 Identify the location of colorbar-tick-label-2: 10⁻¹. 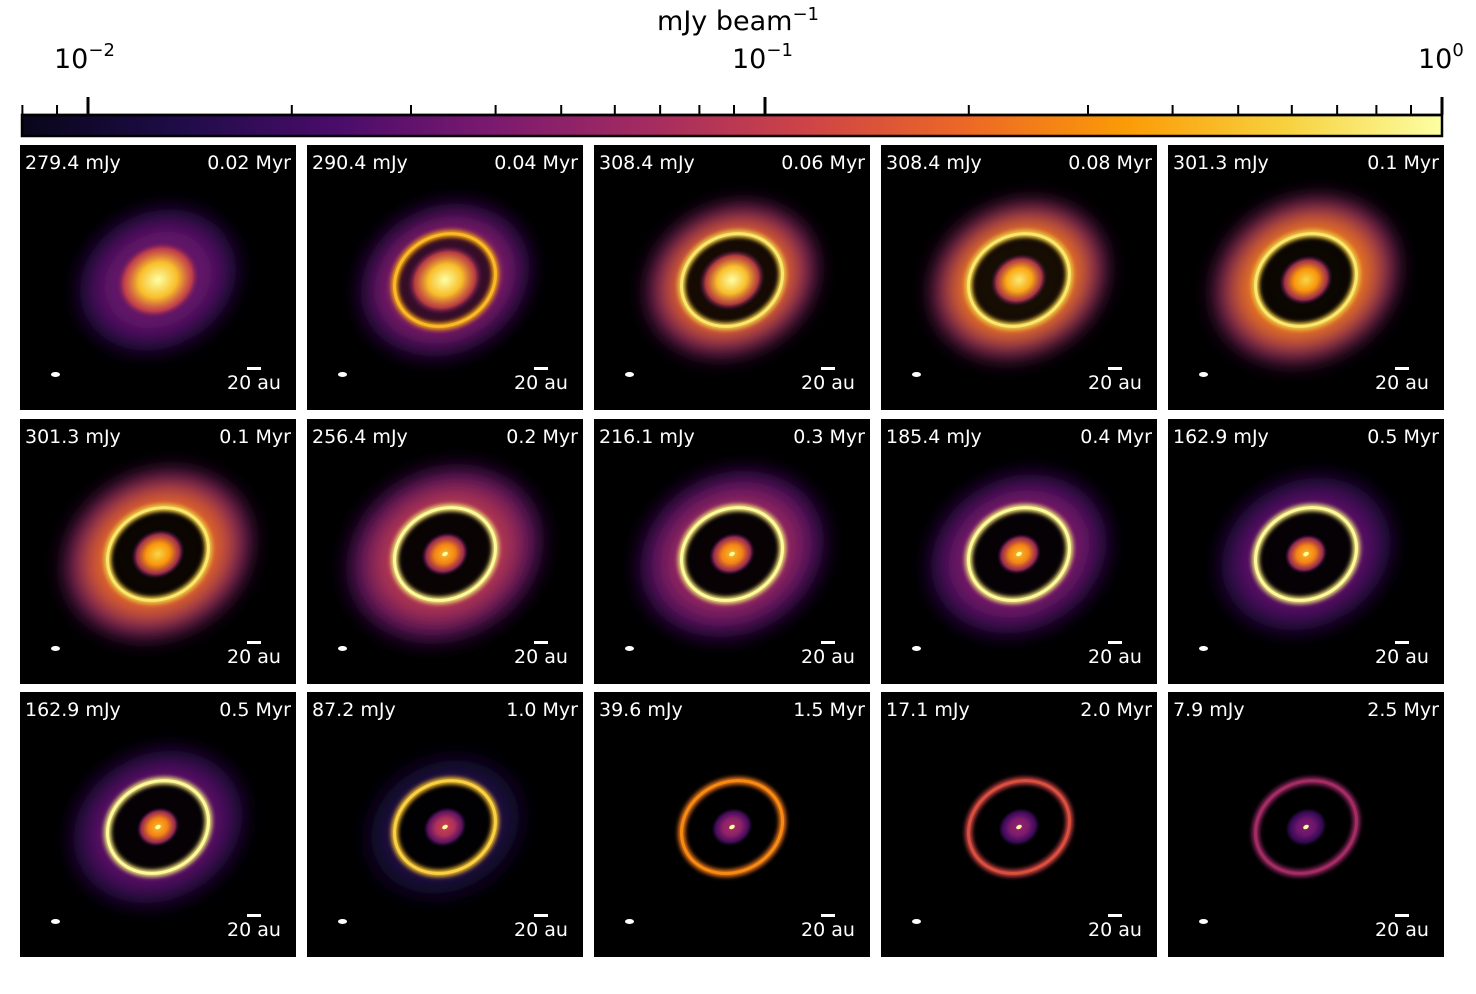
(762, 57).